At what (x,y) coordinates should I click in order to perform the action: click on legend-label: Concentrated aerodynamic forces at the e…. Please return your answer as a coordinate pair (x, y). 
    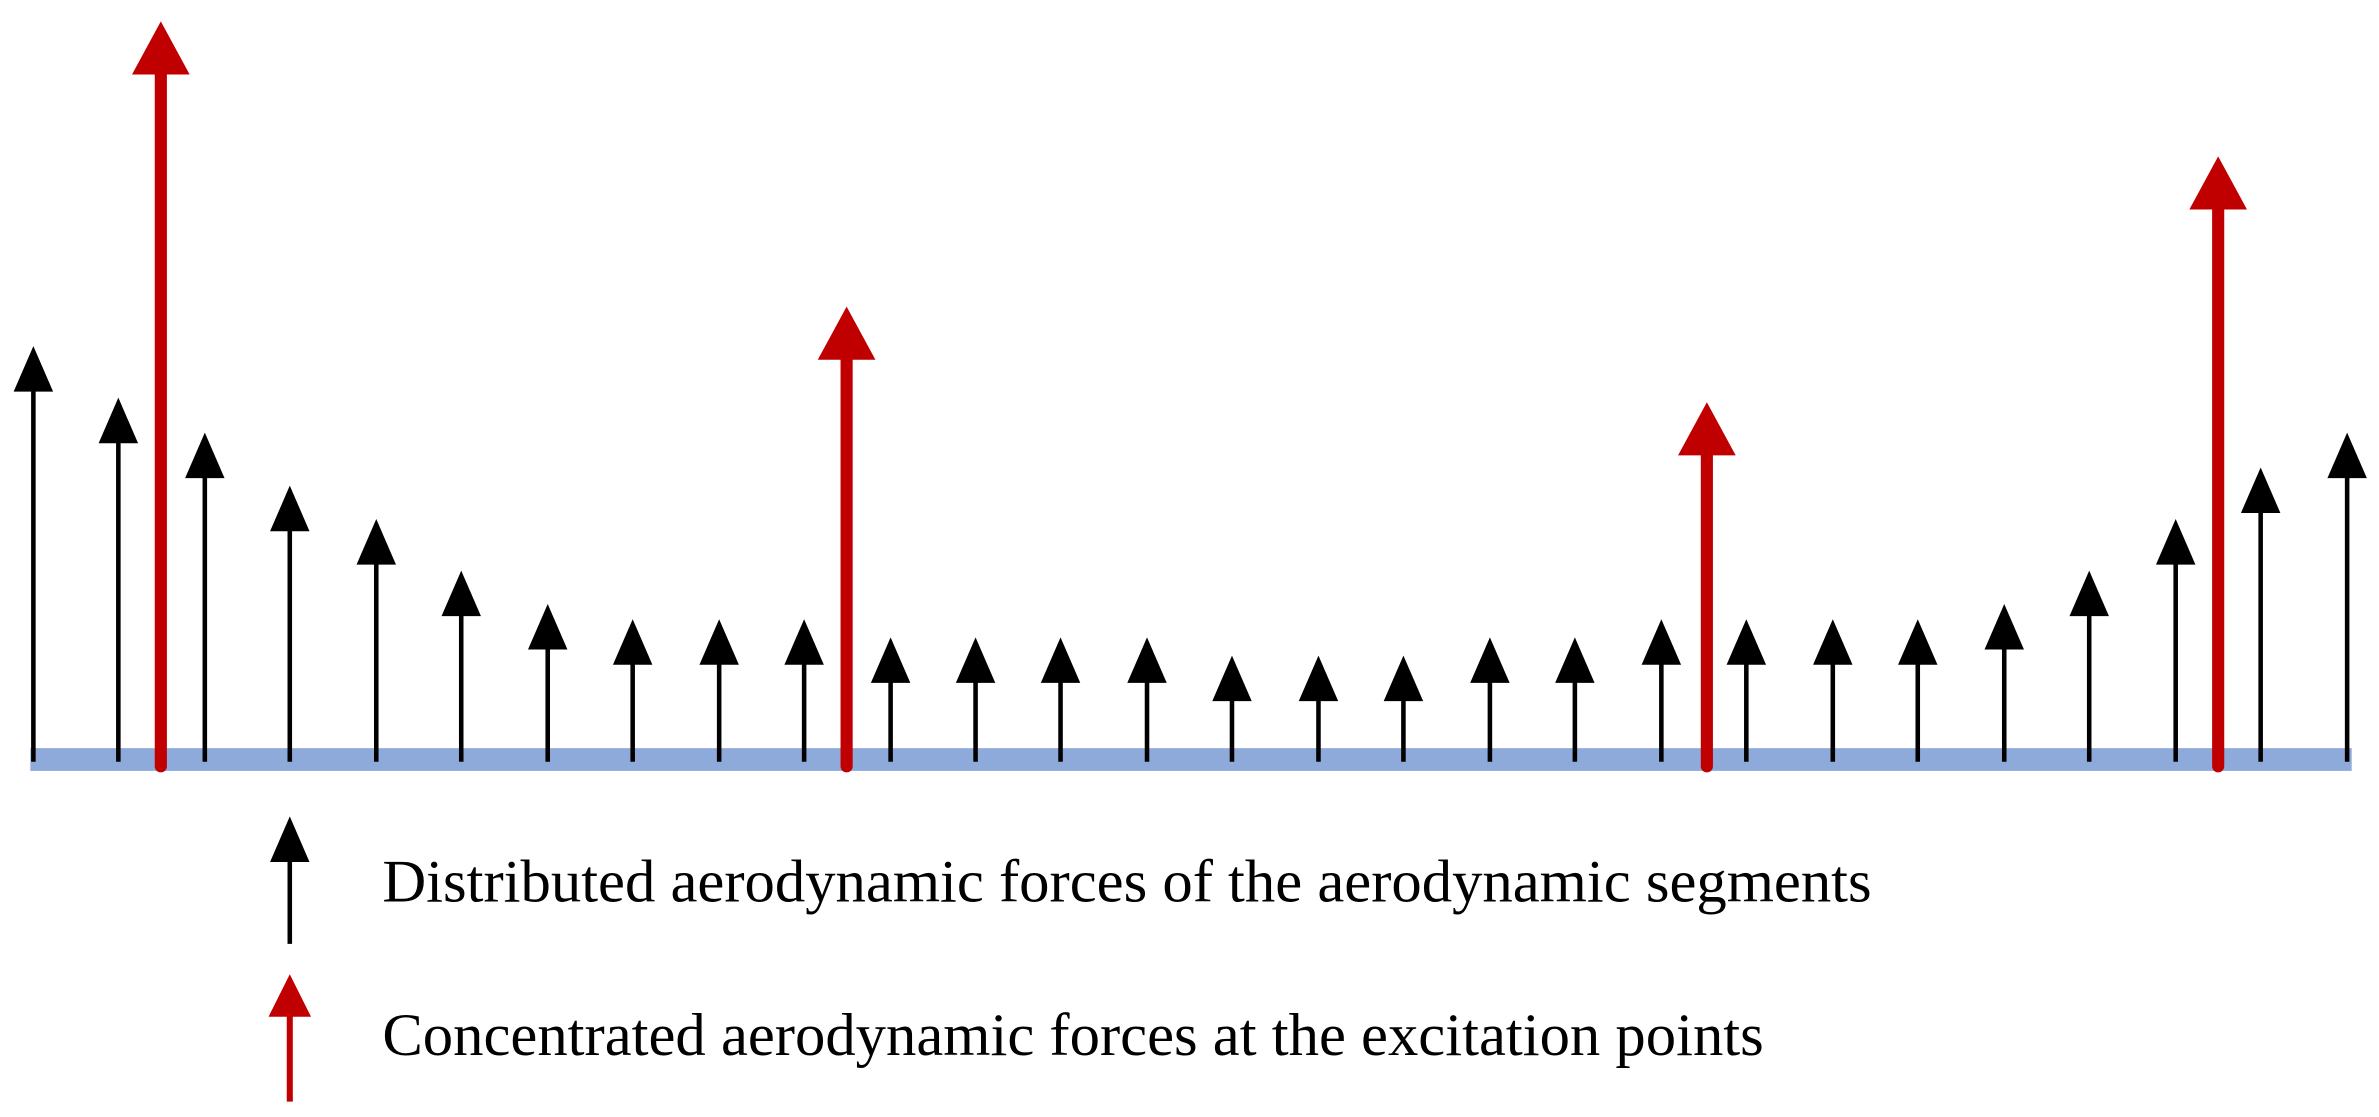
    Looking at the image, I should click on (1072, 1035).